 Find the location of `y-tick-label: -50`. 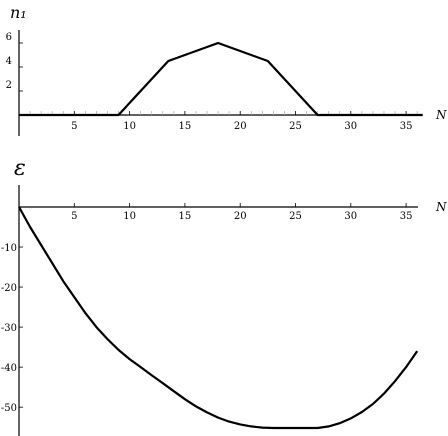

y-tick-label: -50 is located at coordinates (9, 408).